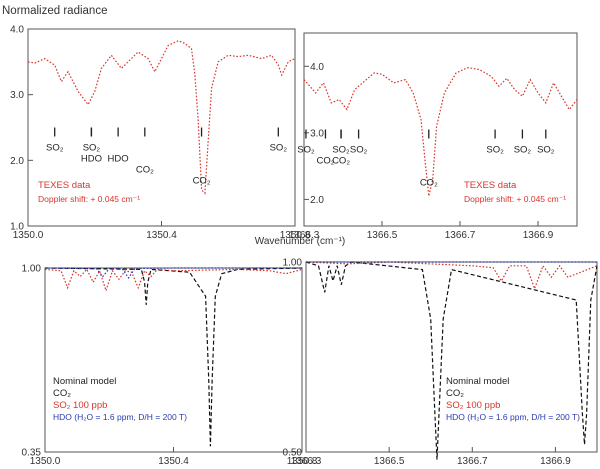  I want to click on figure-title: Normalized radiance, so click(54, 11).